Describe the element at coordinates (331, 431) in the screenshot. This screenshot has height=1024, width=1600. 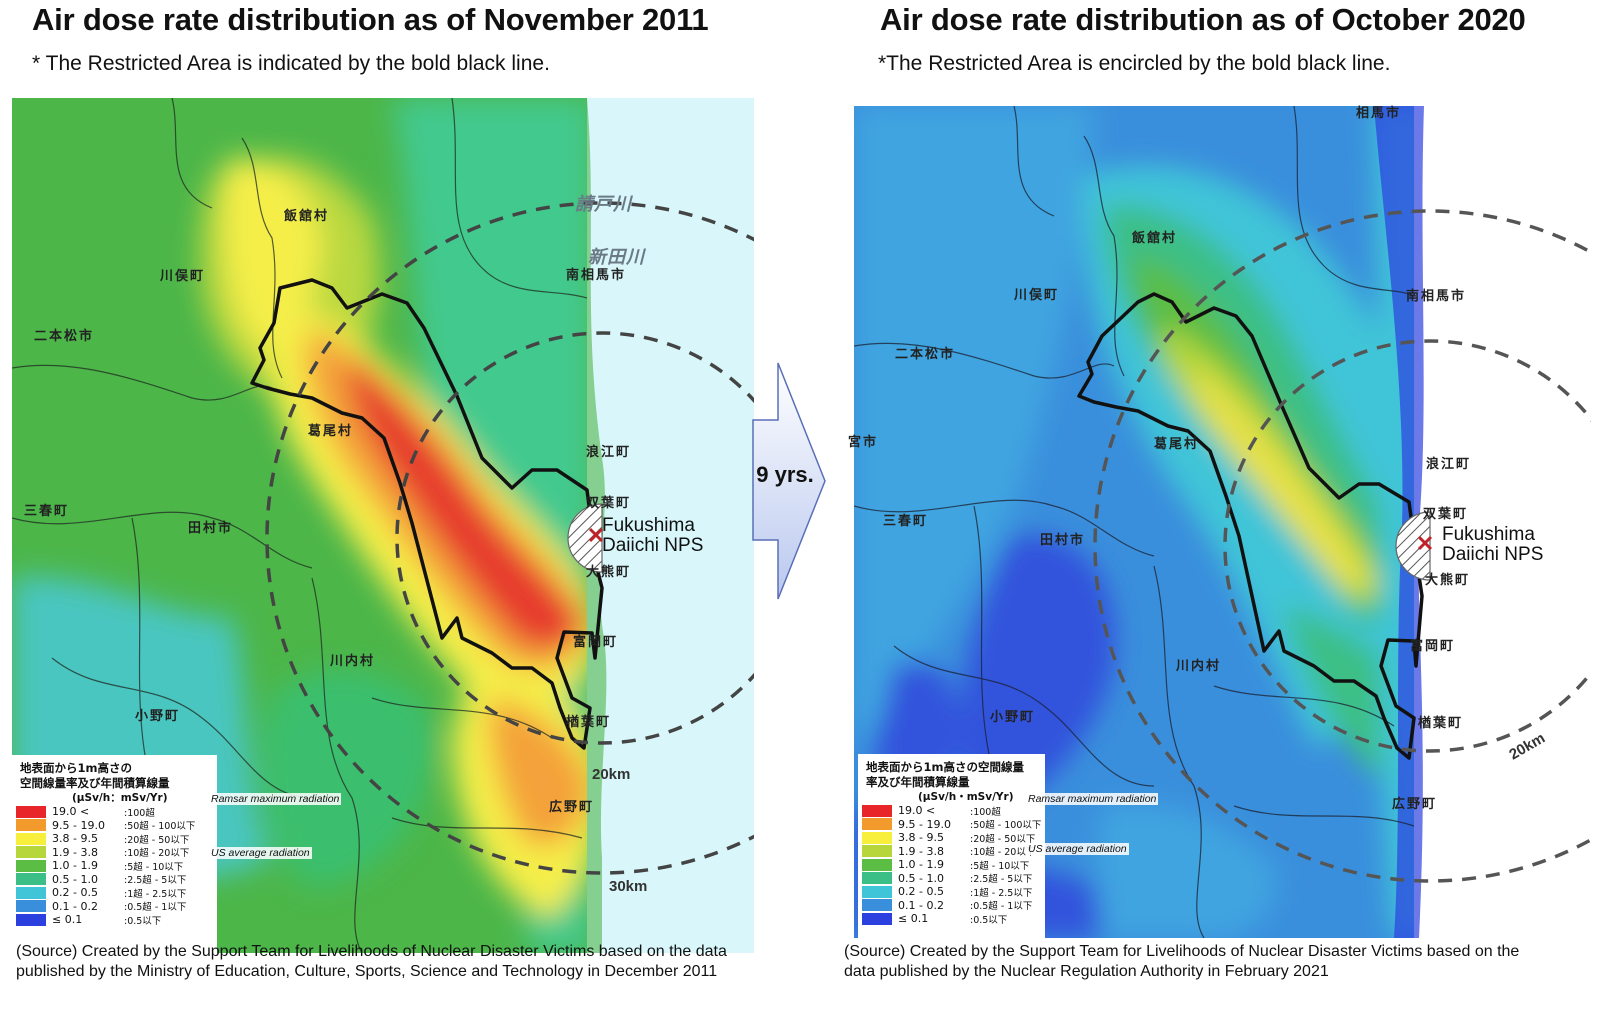
I see `place-label-katsurao: 葛尾村` at that location.